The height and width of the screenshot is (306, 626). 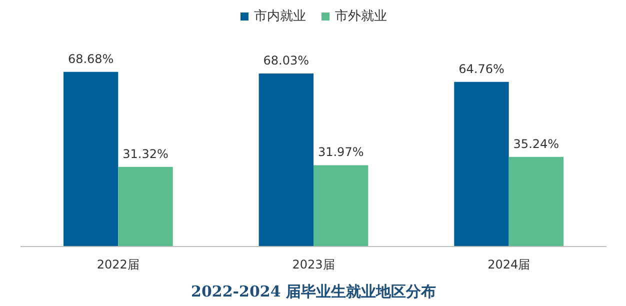 I want to click on legend-label: 市内就业, so click(x=280, y=16).